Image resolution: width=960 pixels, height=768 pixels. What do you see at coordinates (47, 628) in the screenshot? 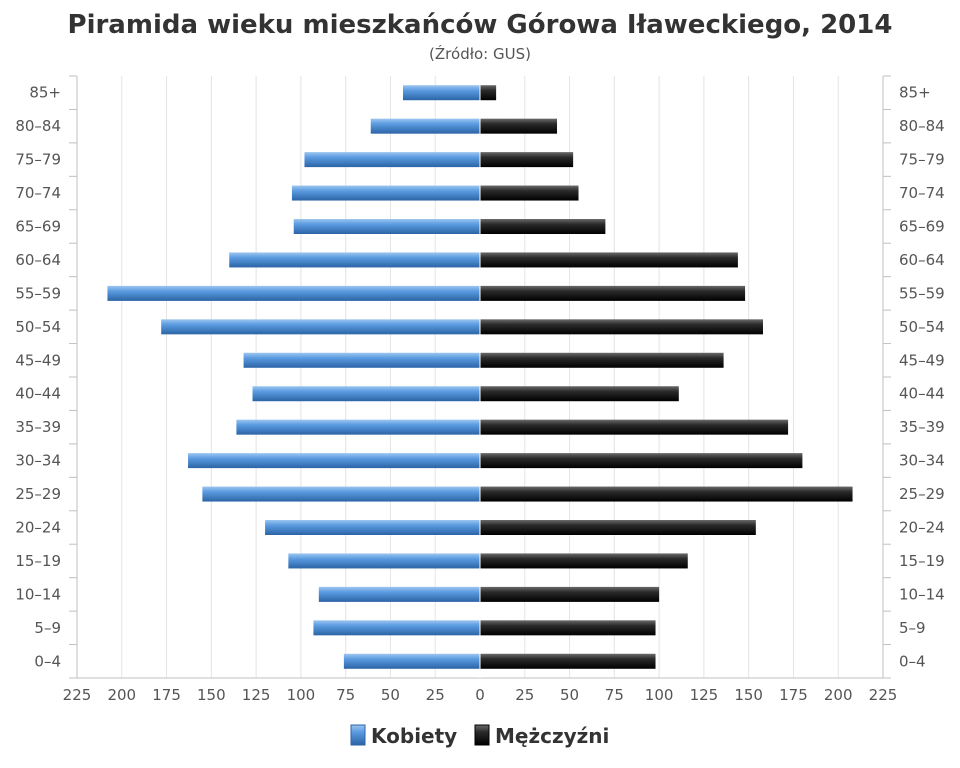
I see `y-category-label-left: 5–9` at bounding box center [47, 628].